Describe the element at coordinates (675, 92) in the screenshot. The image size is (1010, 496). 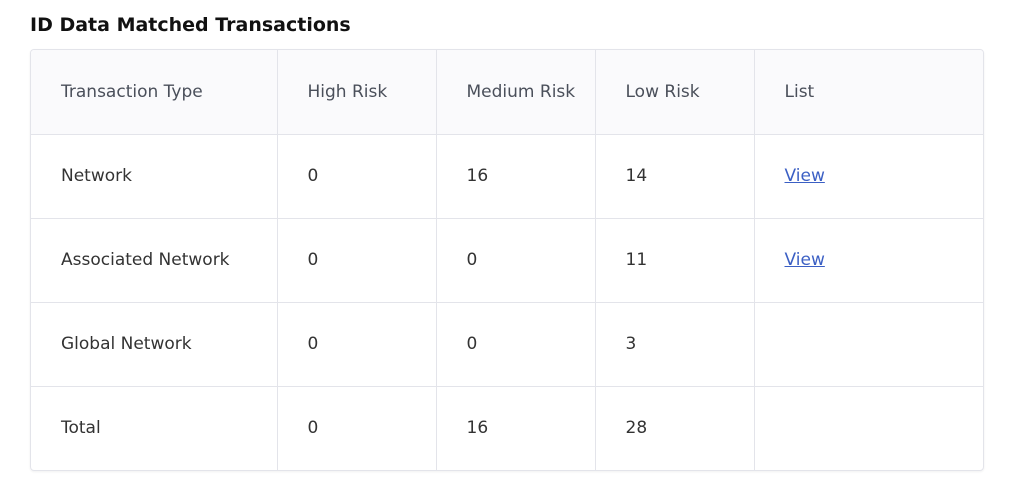
I see `header-cell: Low Risk` at that location.